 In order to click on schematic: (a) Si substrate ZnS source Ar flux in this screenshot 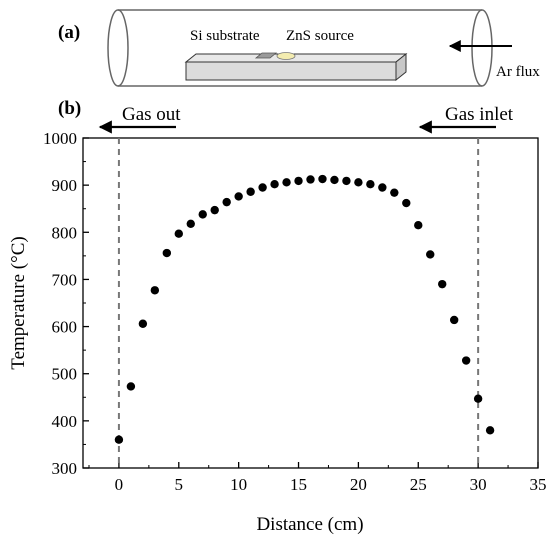, I will do `click(299, 48)`.